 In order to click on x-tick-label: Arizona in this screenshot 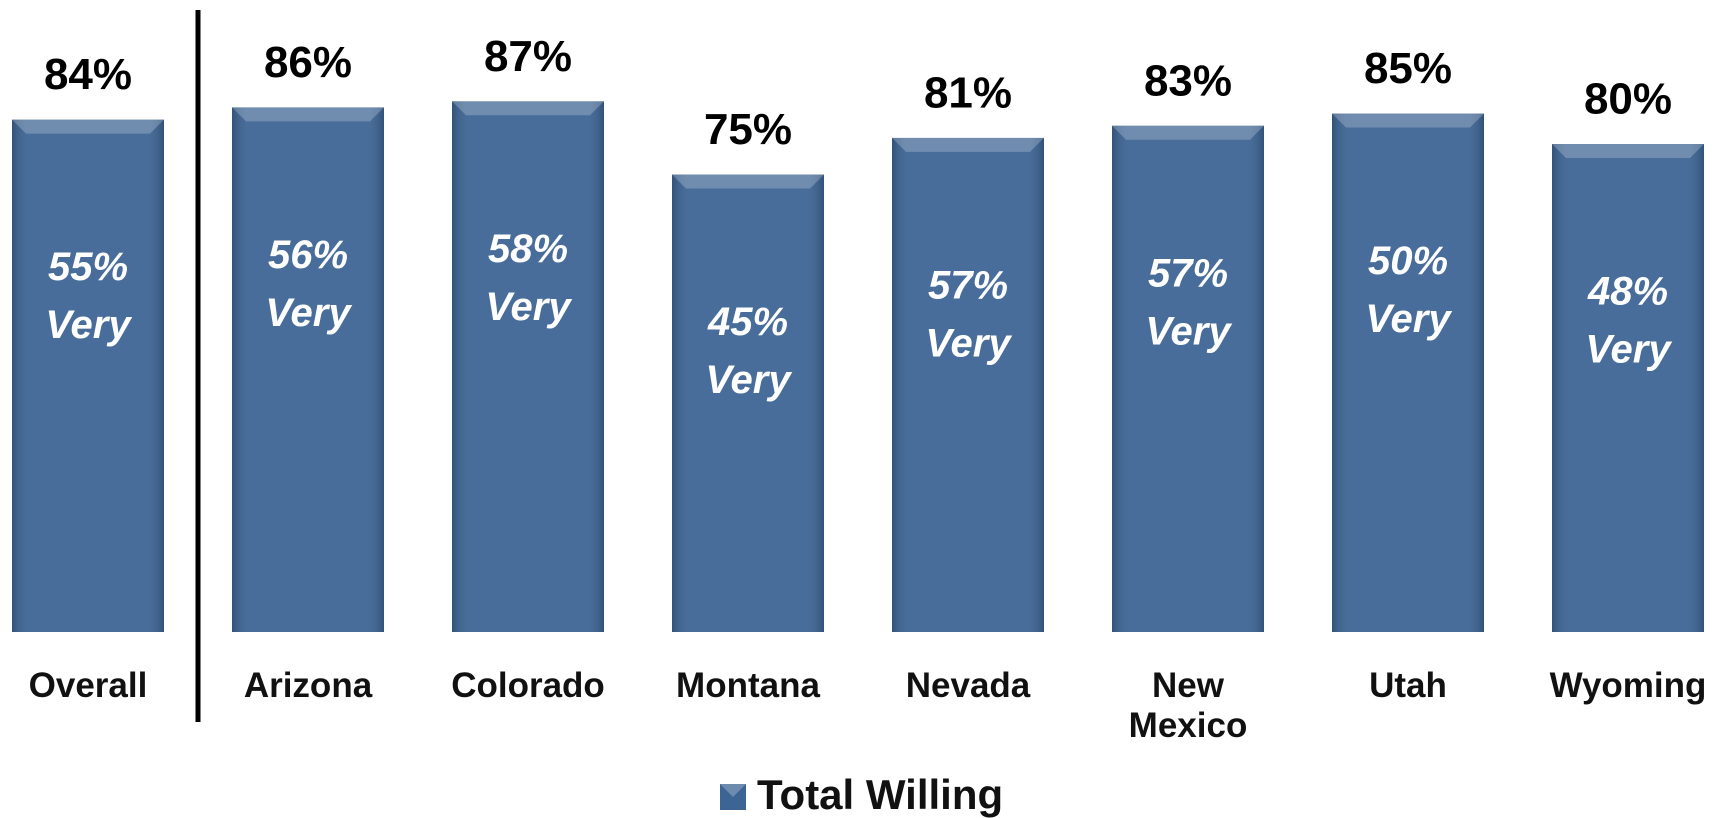, I will do `click(308, 685)`.